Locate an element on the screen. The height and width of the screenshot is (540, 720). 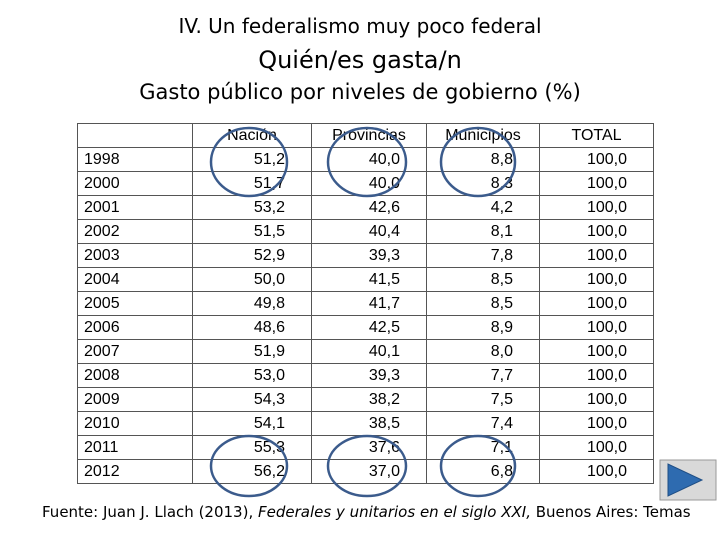
header-cell is located at coordinates (135, 135).